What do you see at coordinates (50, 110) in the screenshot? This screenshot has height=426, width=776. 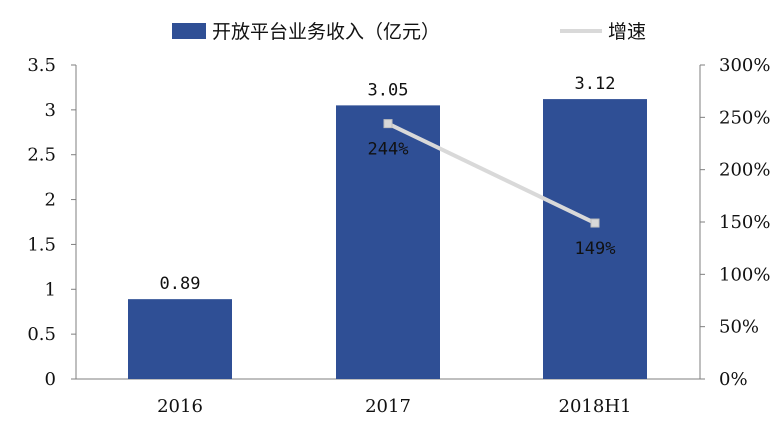 I see `left-tick-label: 3` at bounding box center [50, 110].